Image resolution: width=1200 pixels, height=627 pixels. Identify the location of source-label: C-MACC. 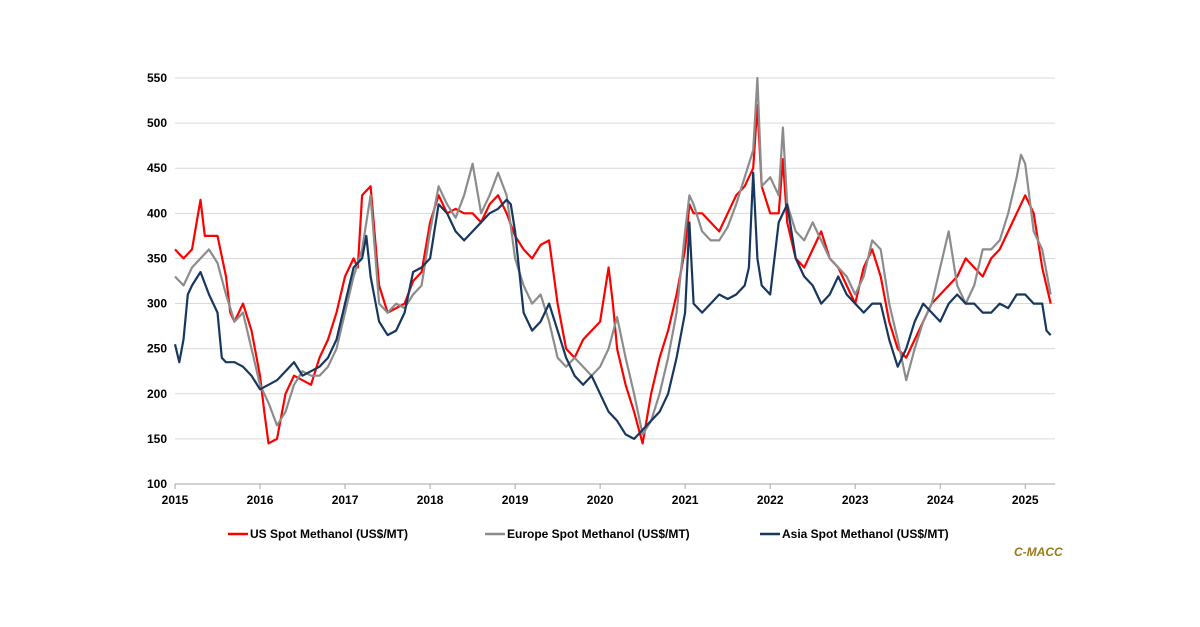
(1038, 552).